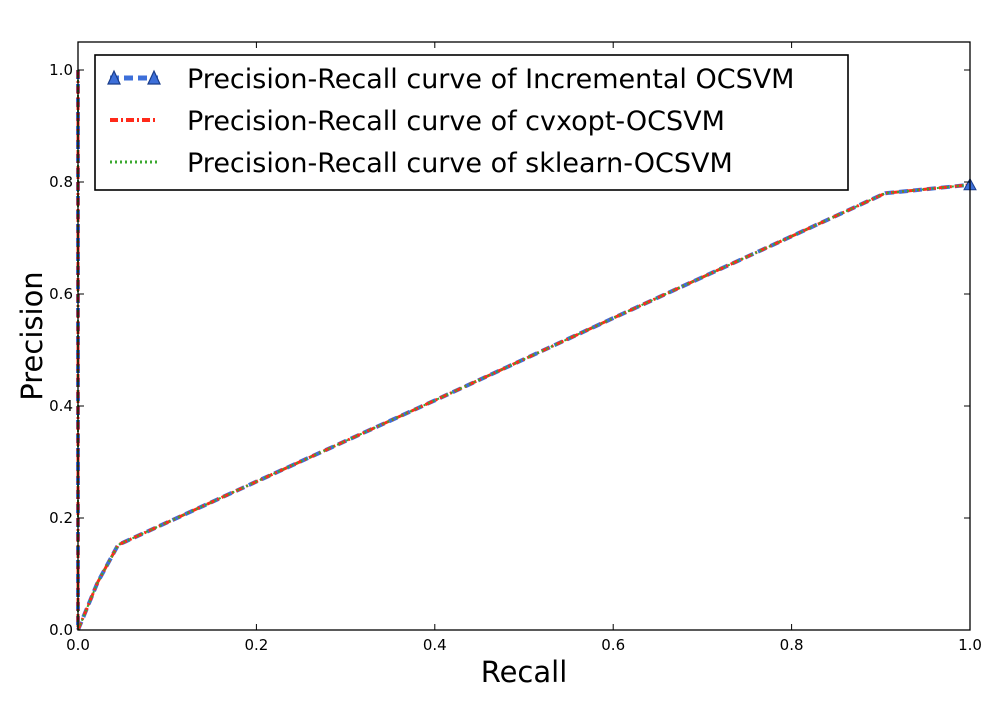  Describe the element at coordinates (460, 163) in the screenshot. I see `legend-label-2: Precision-Recall curve of sklearn-OCSVM` at that location.